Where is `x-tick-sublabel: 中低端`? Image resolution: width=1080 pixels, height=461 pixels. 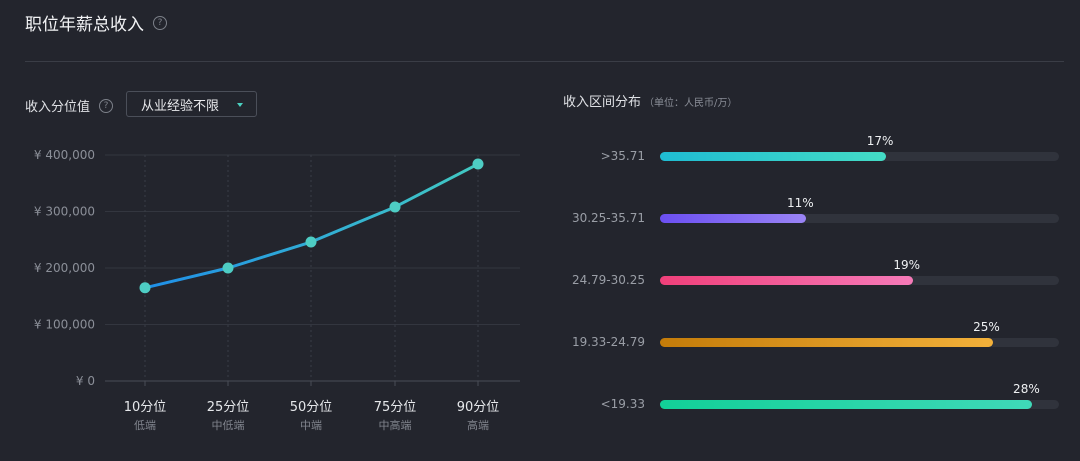
x-tick-sublabel: 中低端 is located at coordinates (228, 425).